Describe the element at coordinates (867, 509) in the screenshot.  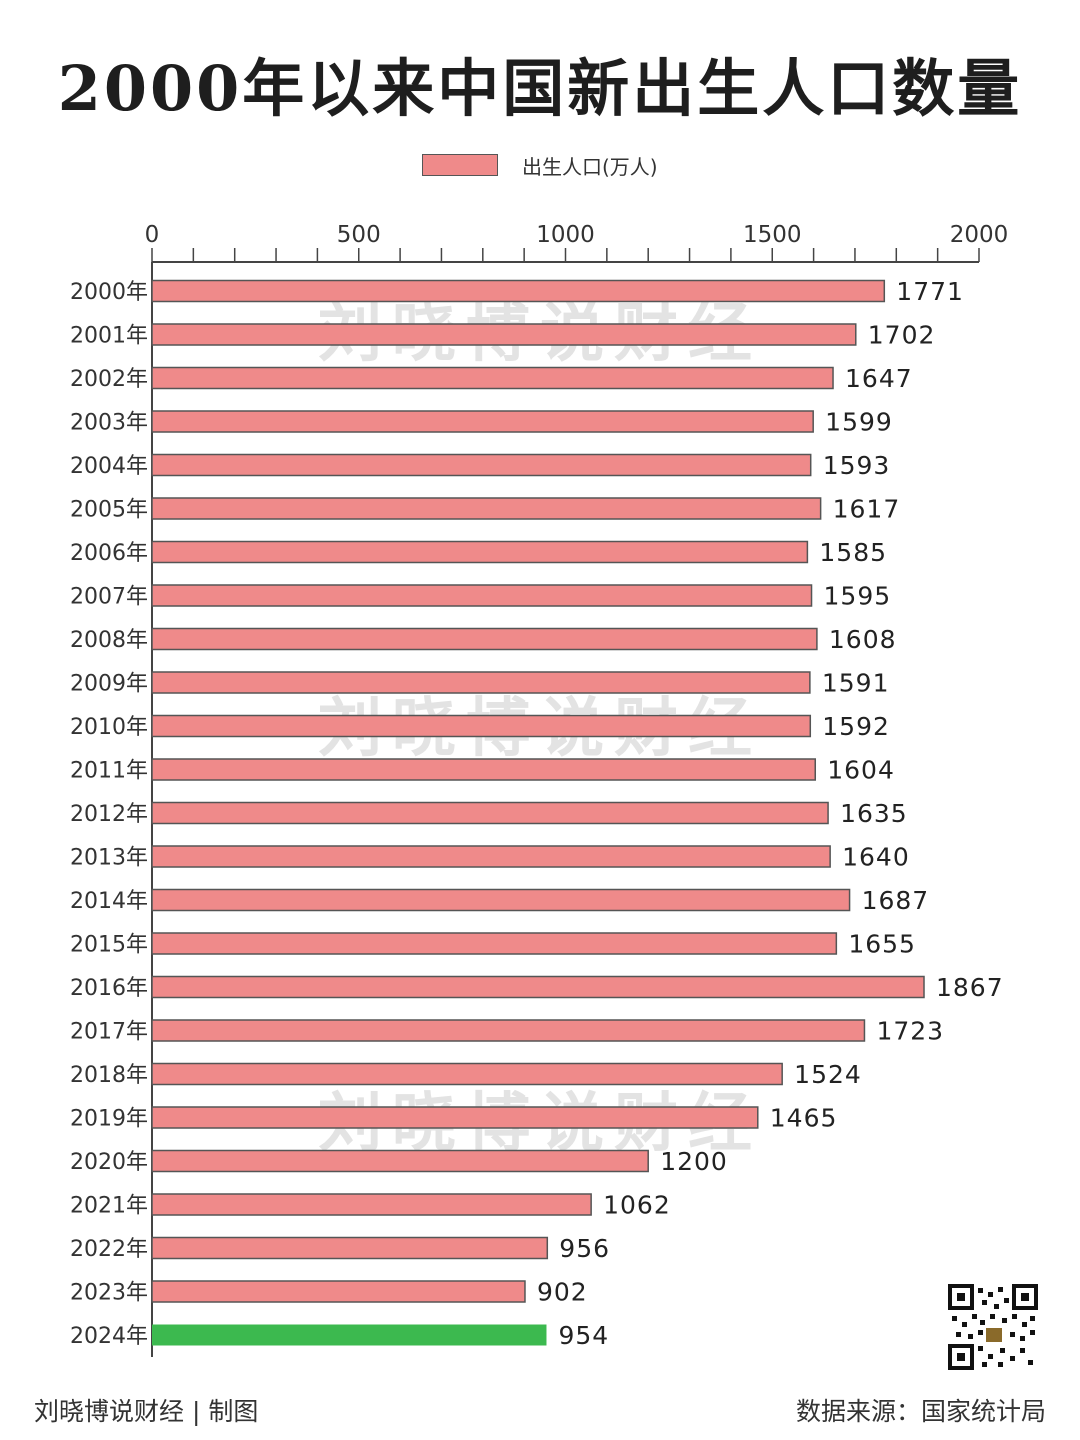
I see `data-label: 1617` at that location.